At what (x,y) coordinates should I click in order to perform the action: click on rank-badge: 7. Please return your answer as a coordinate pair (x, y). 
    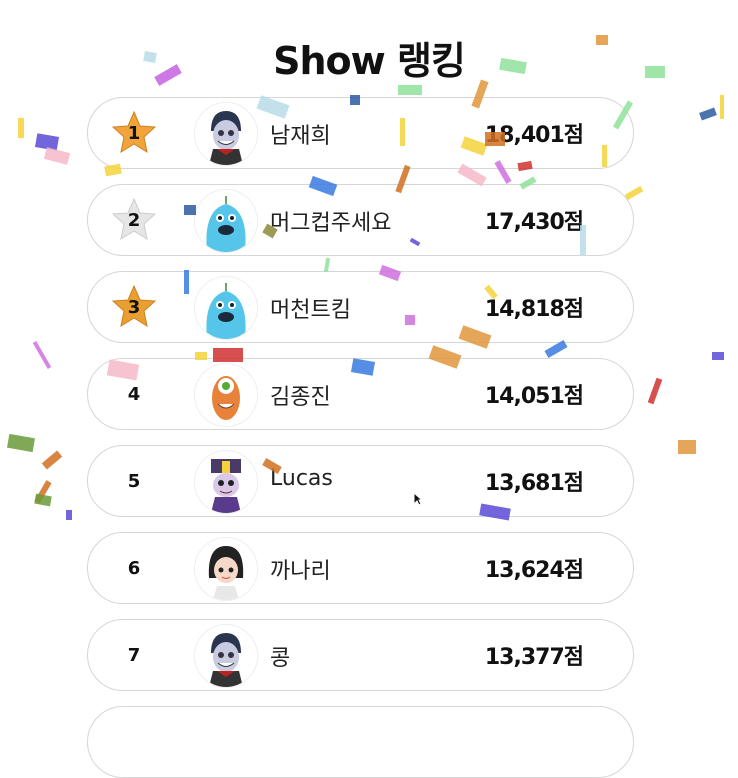
    Looking at the image, I should click on (134, 655).